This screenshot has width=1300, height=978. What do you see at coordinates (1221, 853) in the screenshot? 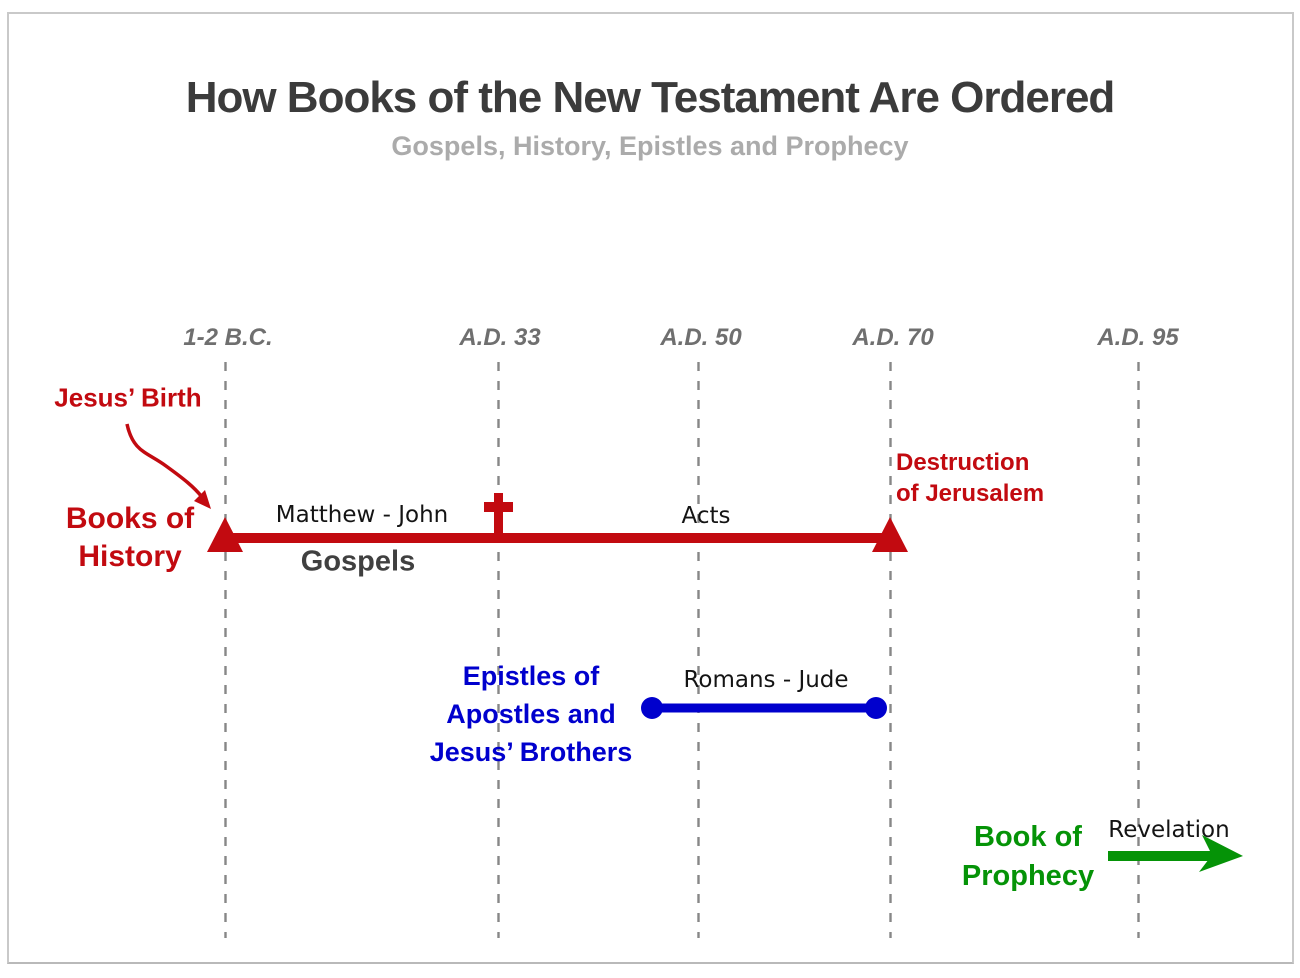
I see `prophecy-arrowhead` at bounding box center [1221, 853].